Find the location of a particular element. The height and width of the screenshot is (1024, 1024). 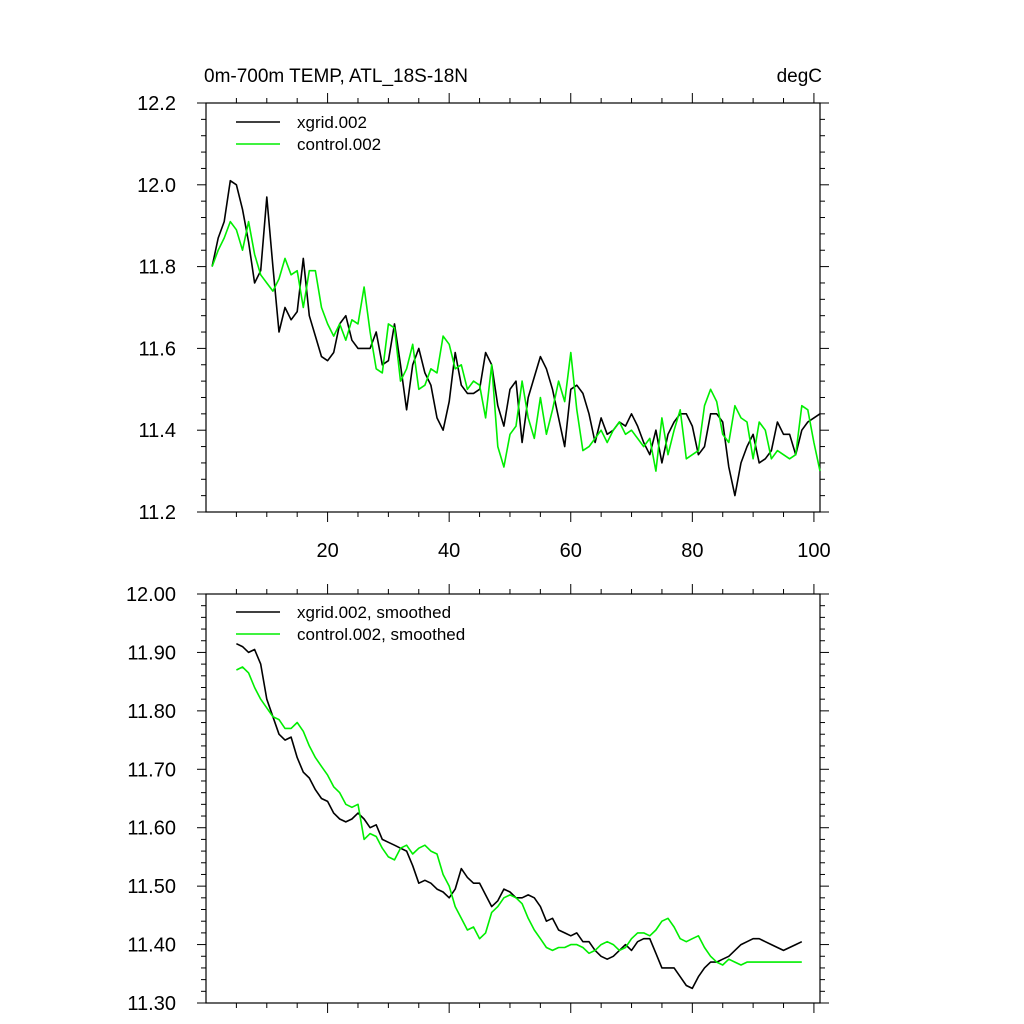

y-tick-label: 11.6 is located at coordinates (157, 349).